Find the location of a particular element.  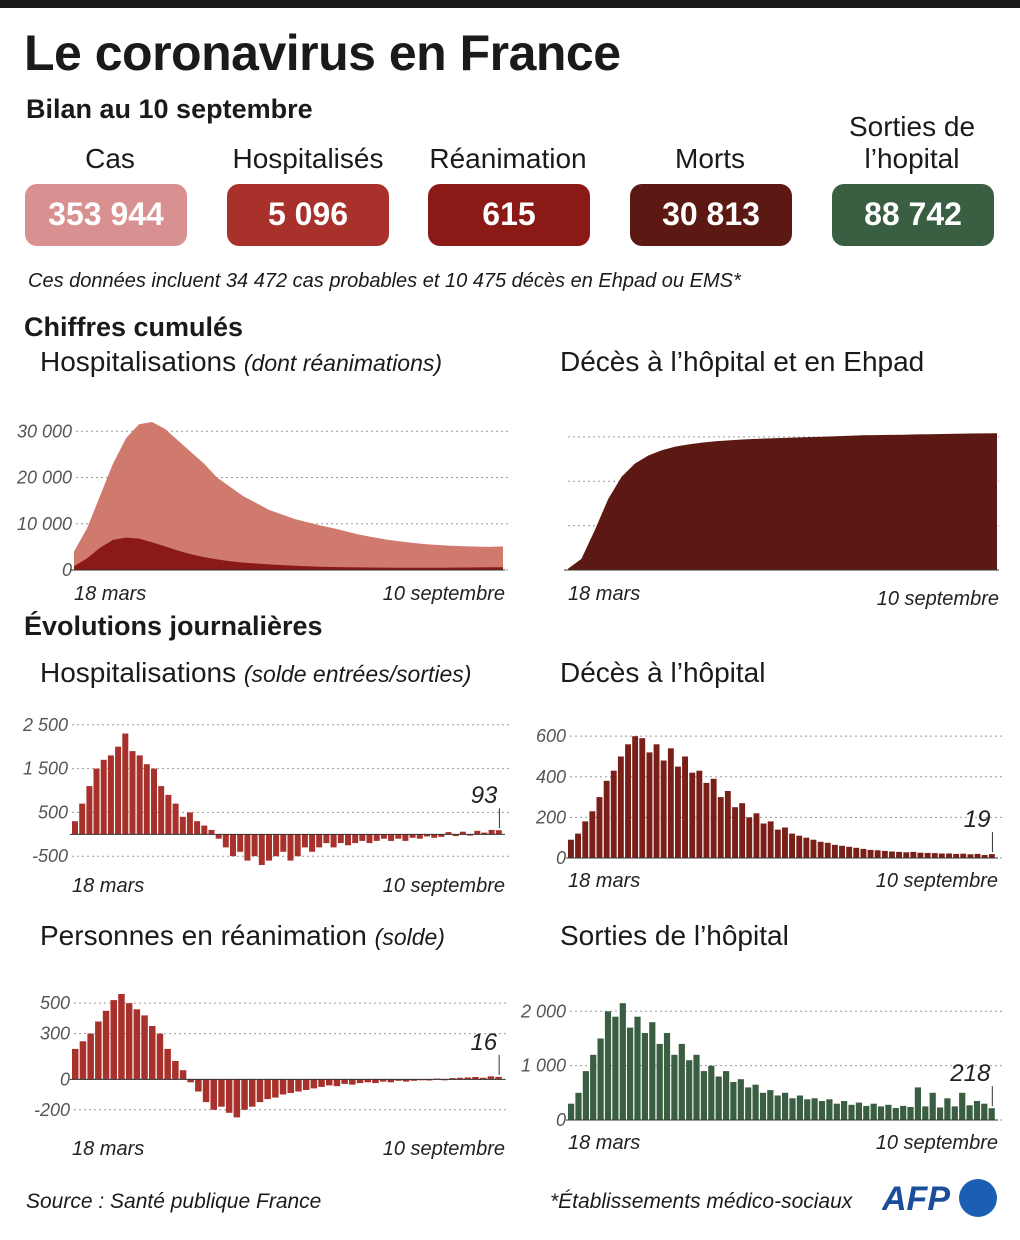

stat-box-hospitalises: 5 096 is located at coordinates (308, 215).